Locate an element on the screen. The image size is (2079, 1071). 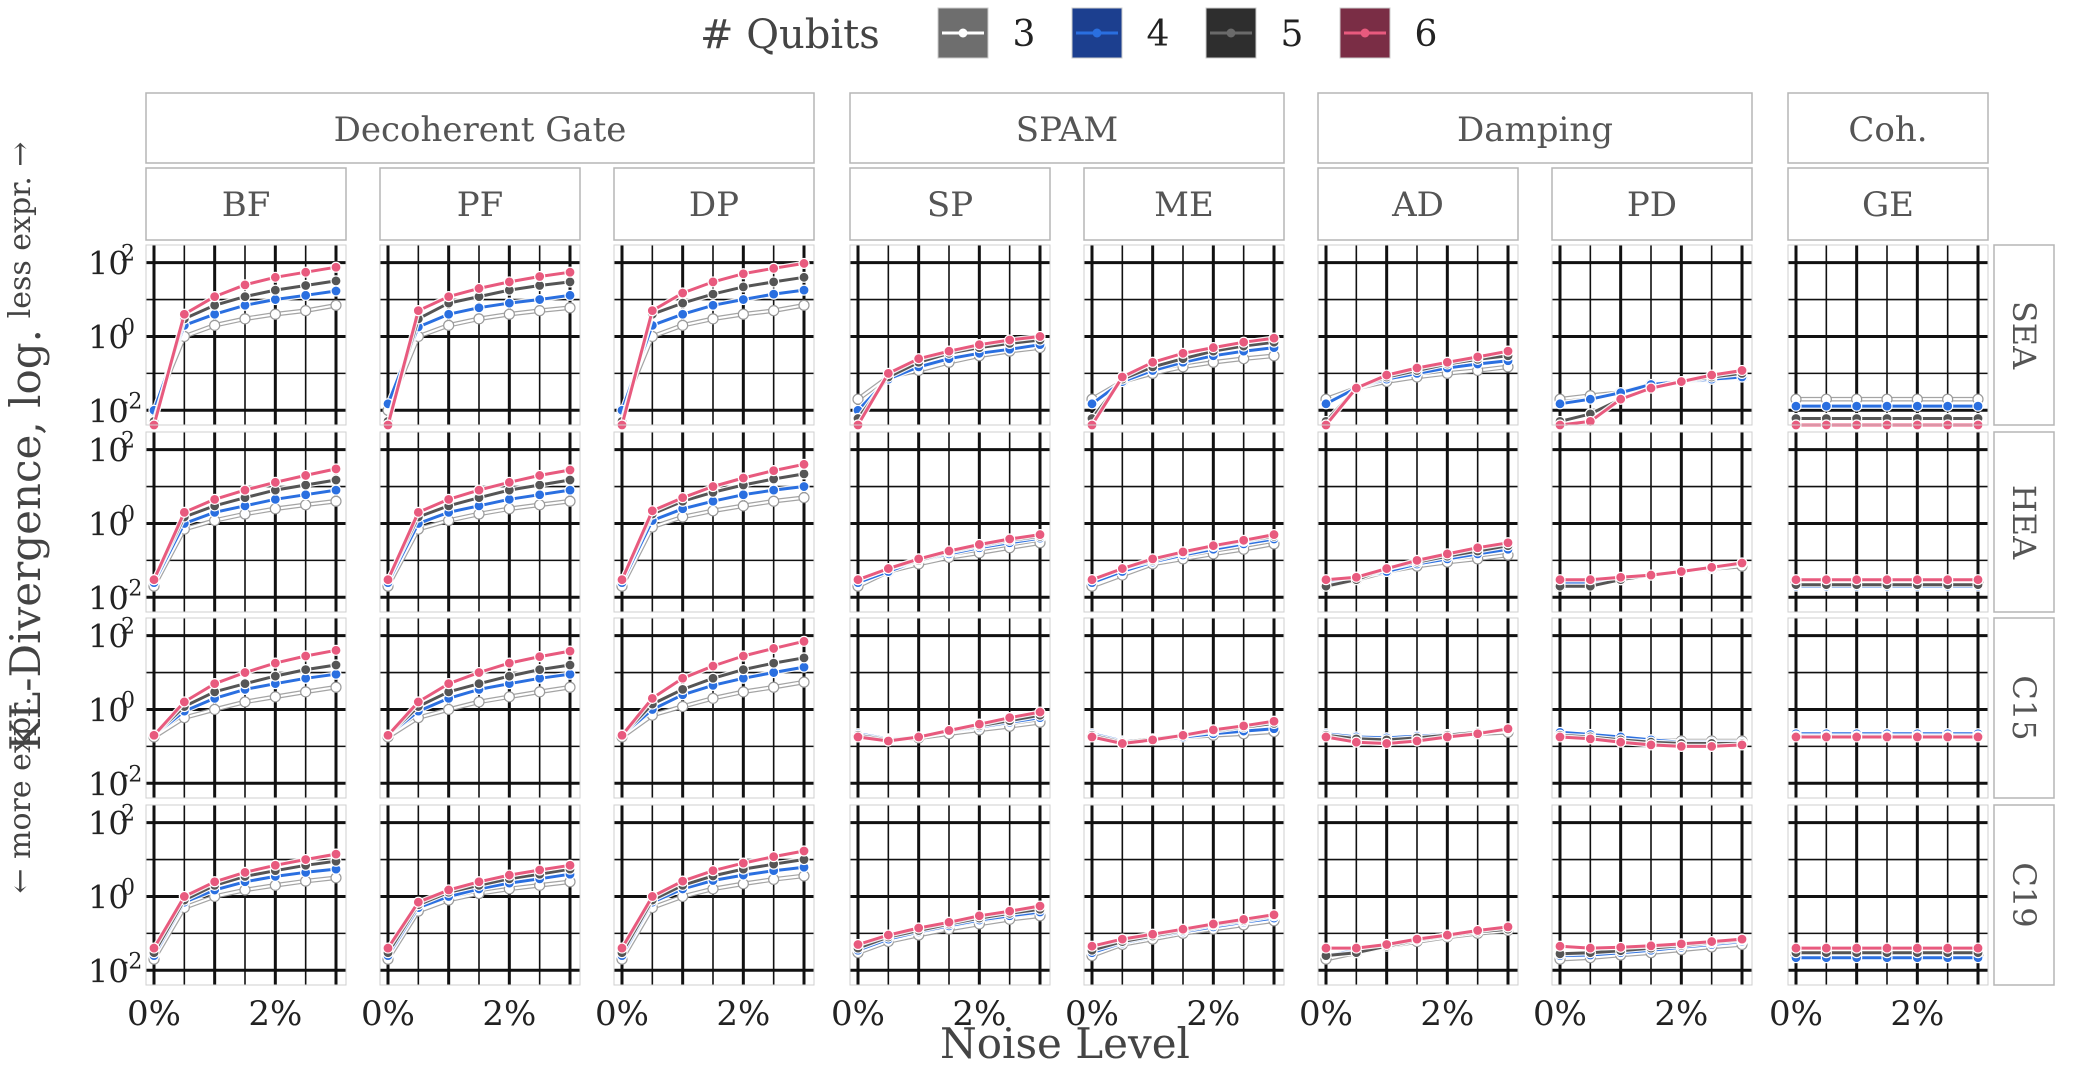
panel-c15-ge is located at coordinates (1888, 708).